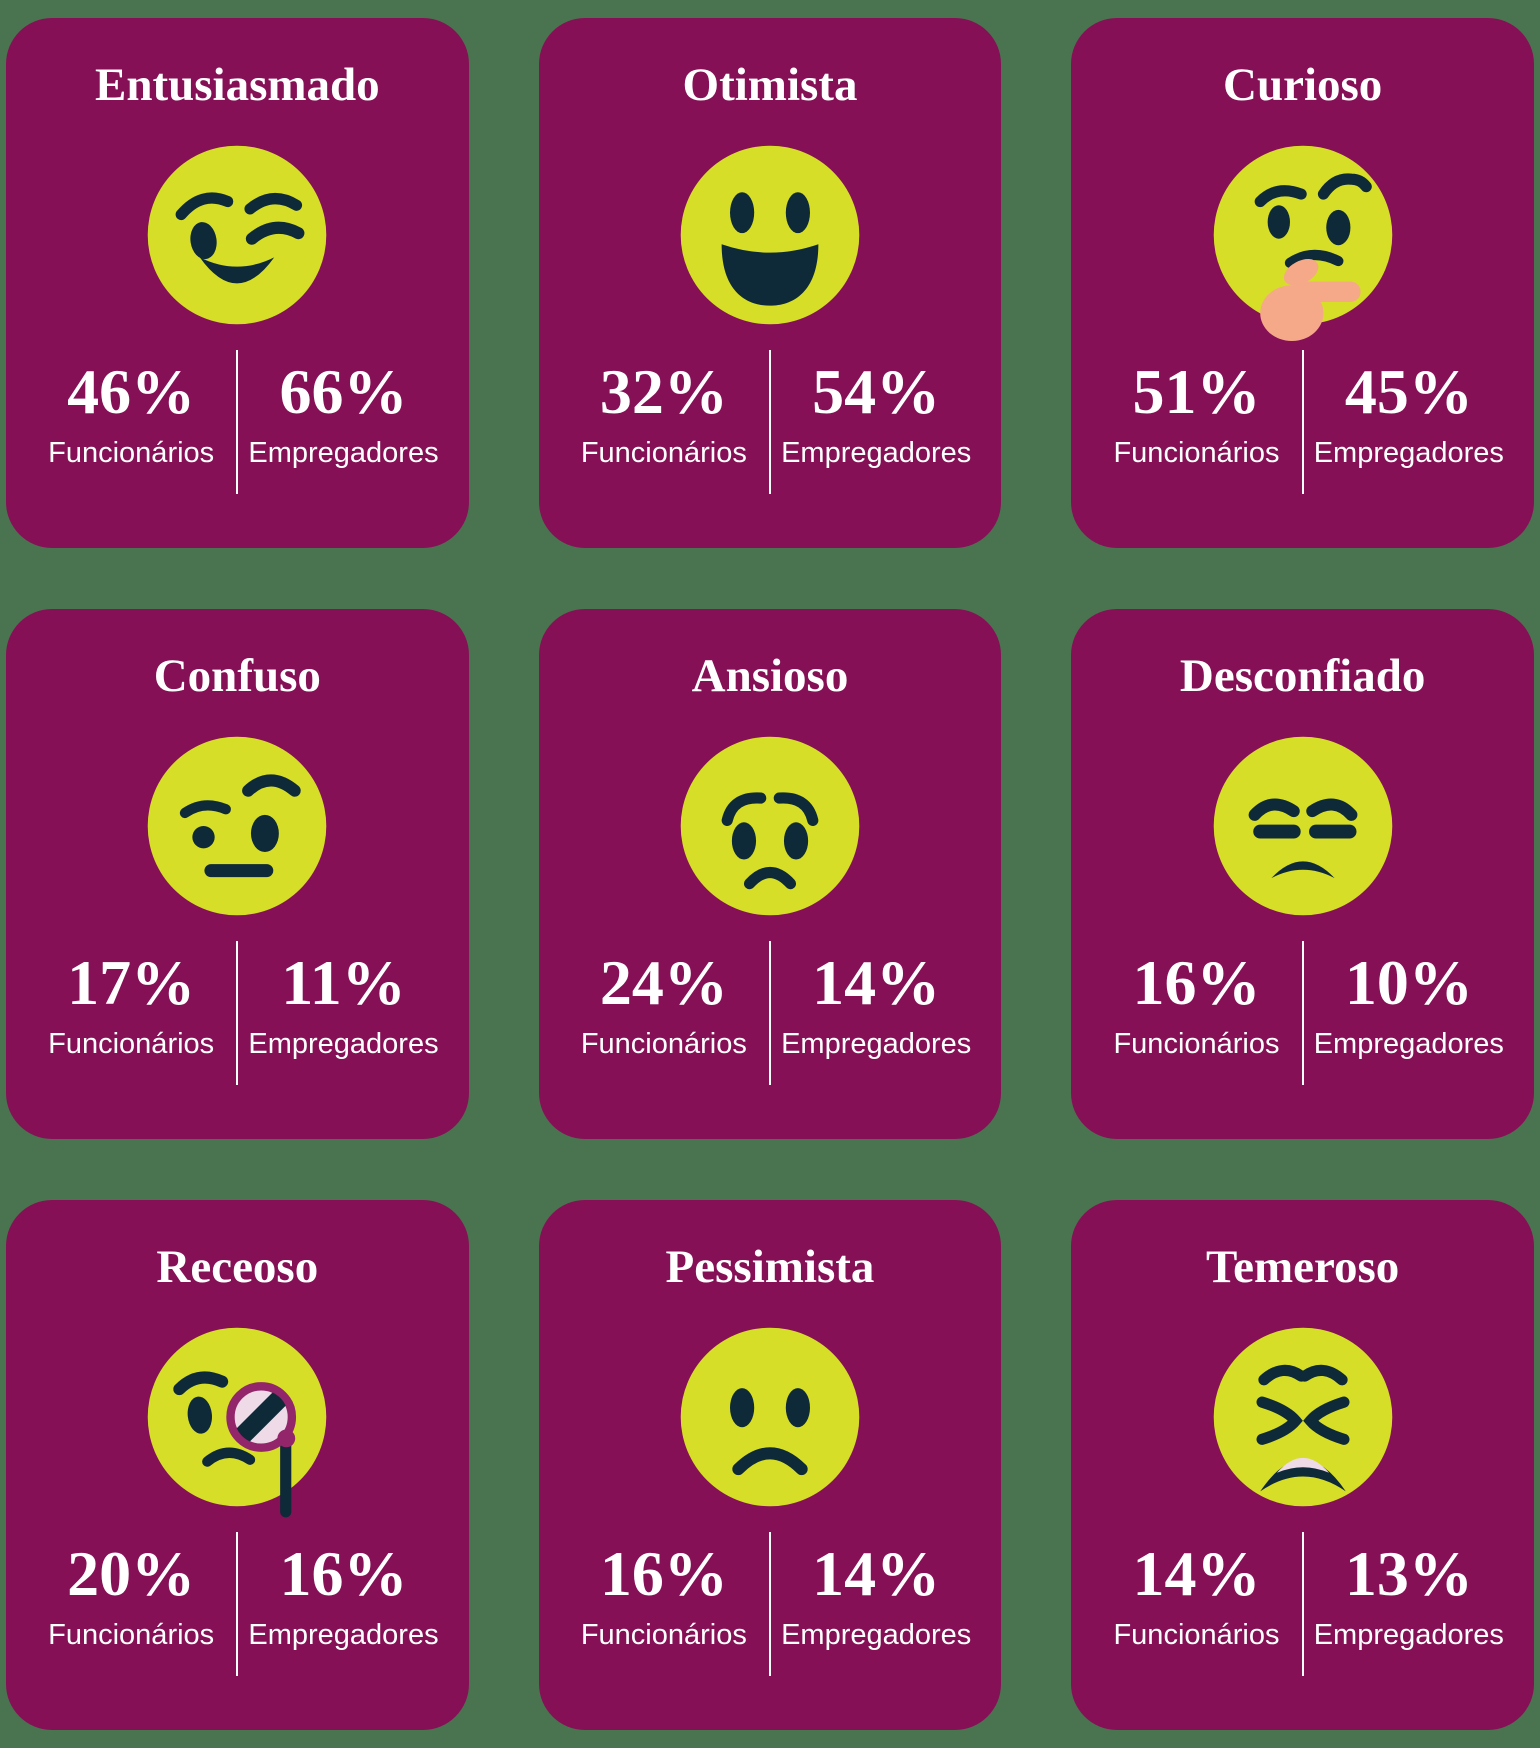 This screenshot has width=1540, height=1748. I want to click on stat-employers: 16% Empregadores, so click(343, 1608).